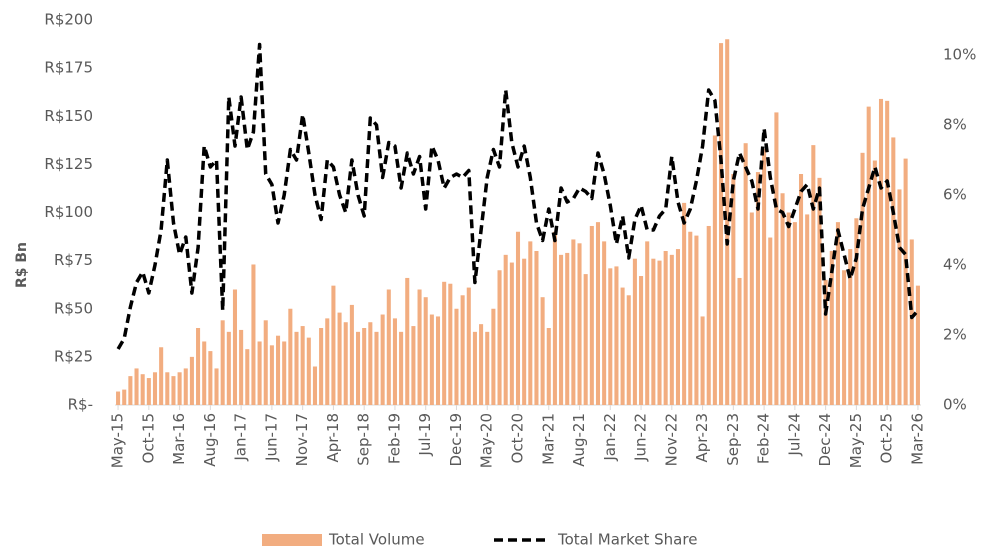  Describe the element at coordinates (825, 440) in the screenshot. I see `x-tick-label: Dec-24` at that location.